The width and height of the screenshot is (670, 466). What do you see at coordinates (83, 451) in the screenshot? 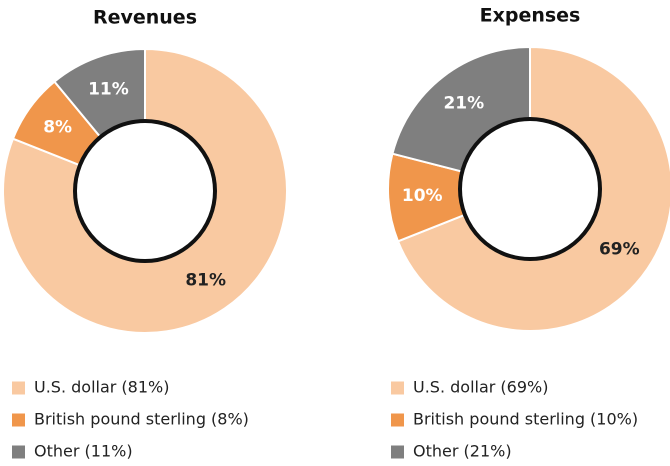
I see `legend-label: Other (11%)` at bounding box center [83, 451].